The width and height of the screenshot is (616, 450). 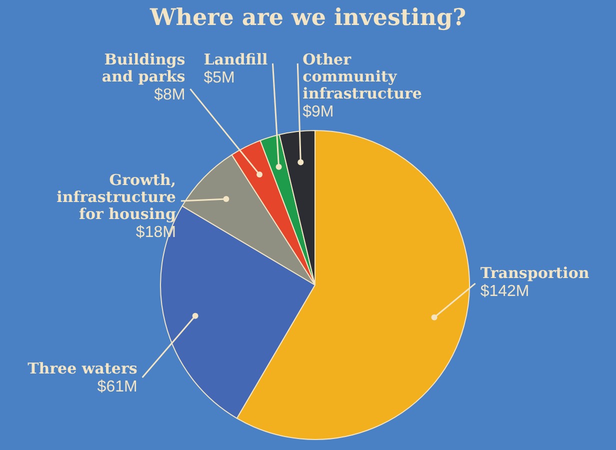 I want to click on data-label: $8M, so click(x=170, y=95).